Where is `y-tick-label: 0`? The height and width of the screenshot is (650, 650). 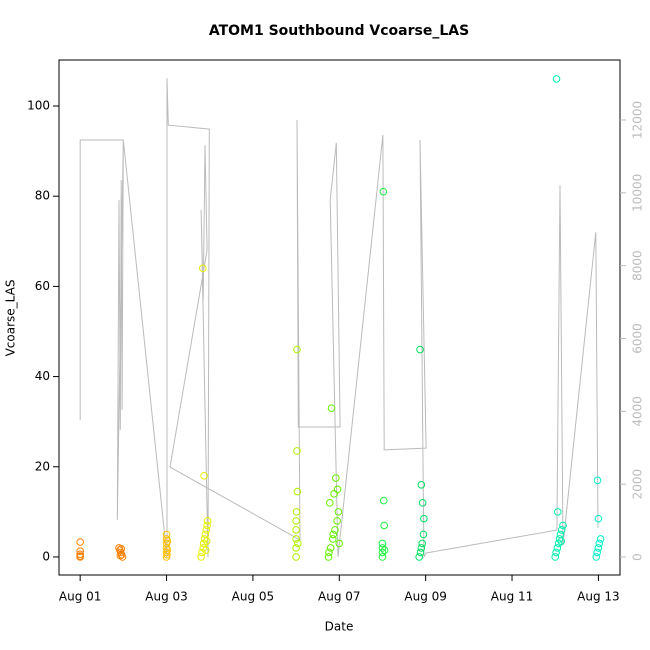 y-tick-label: 0 is located at coordinates (46, 556).